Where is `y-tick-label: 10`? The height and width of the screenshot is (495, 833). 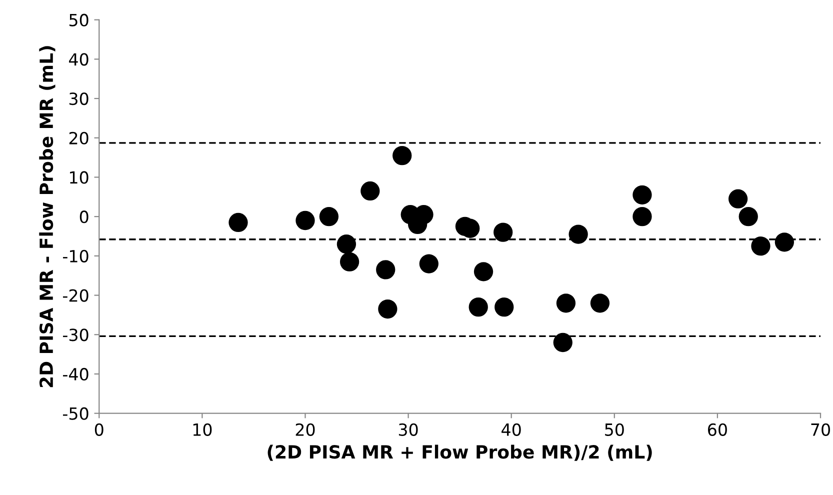 y-tick-label: 10 is located at coordinates (79, 177).